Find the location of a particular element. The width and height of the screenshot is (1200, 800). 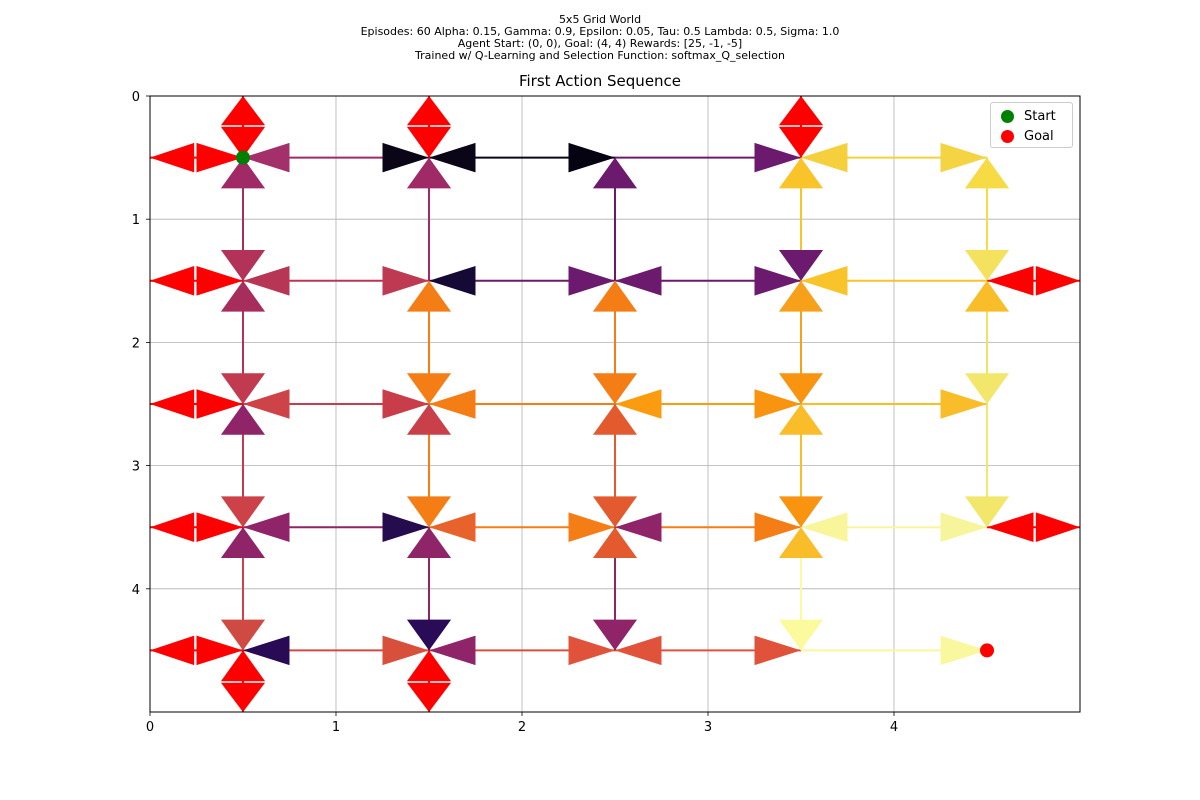

x-tick-label: 0 is located at coordinates (150, 727).